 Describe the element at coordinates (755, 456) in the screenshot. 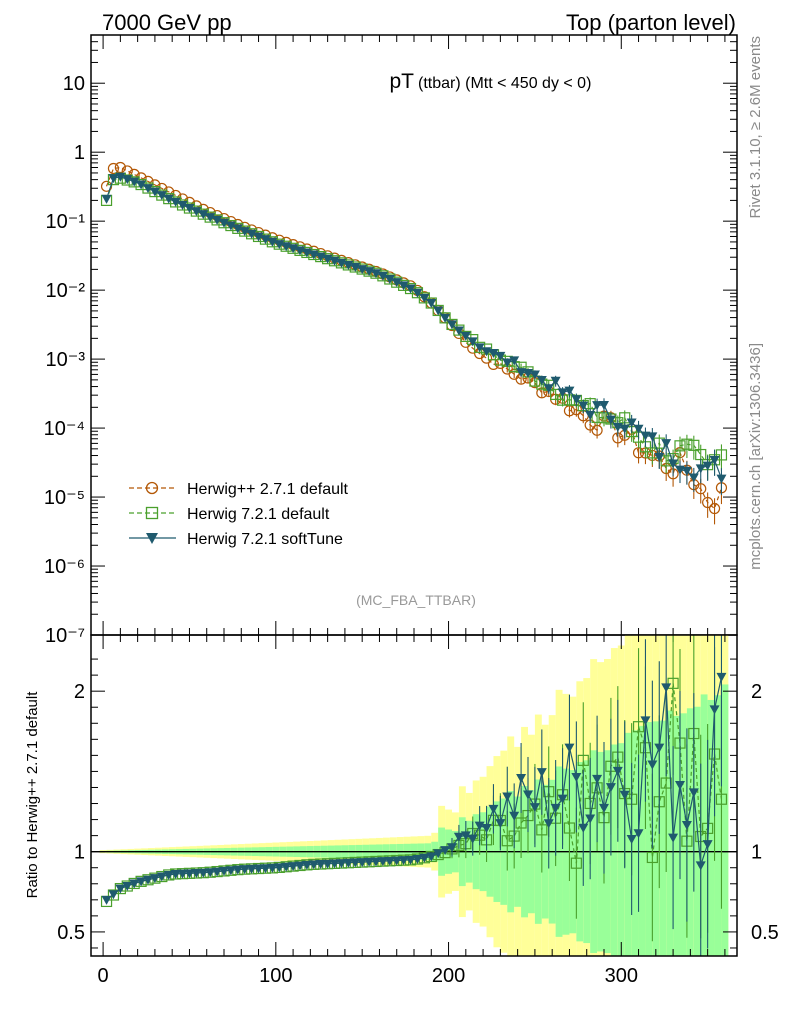

I see `mcplots-source-label: mcplots.cern.ch [arXiv:1306.3436]` at that location.